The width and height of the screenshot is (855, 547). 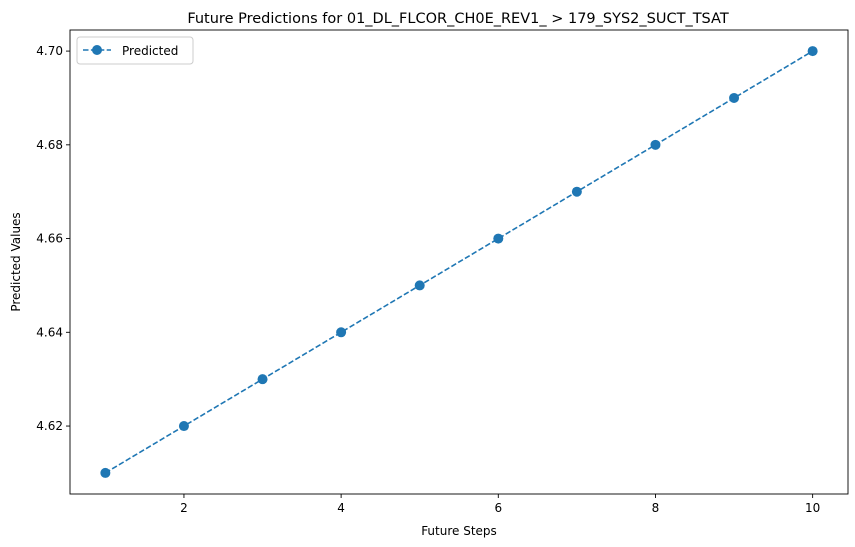 What do you see at coordinates (49, 51) in the screenshot?
I see `y-tick-label: 4.70` at bounding box center [49, 51].